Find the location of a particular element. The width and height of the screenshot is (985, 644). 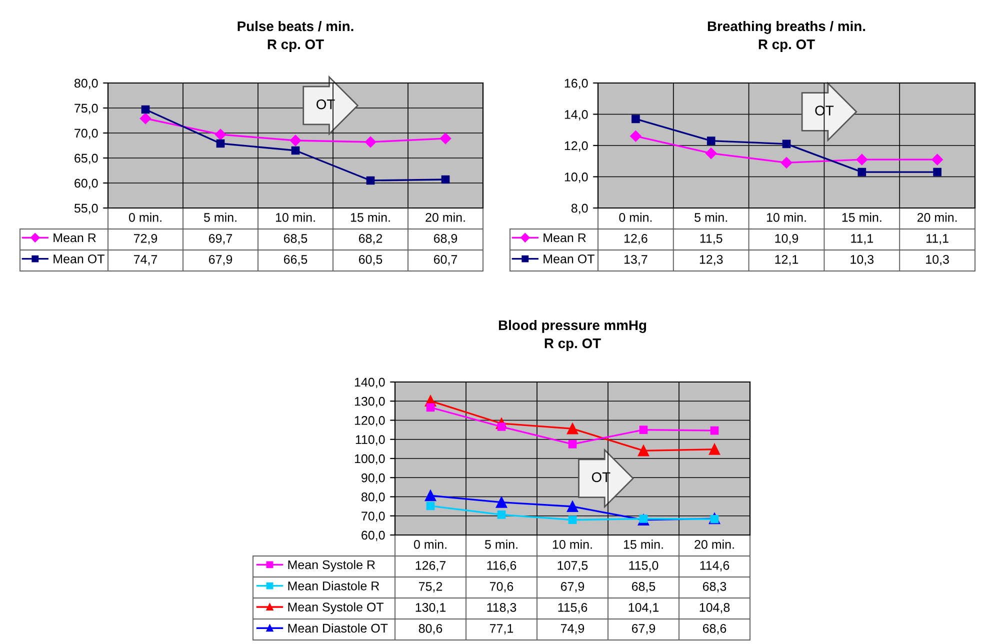

data-label: 115,6 is located at coordinates (573, 608).